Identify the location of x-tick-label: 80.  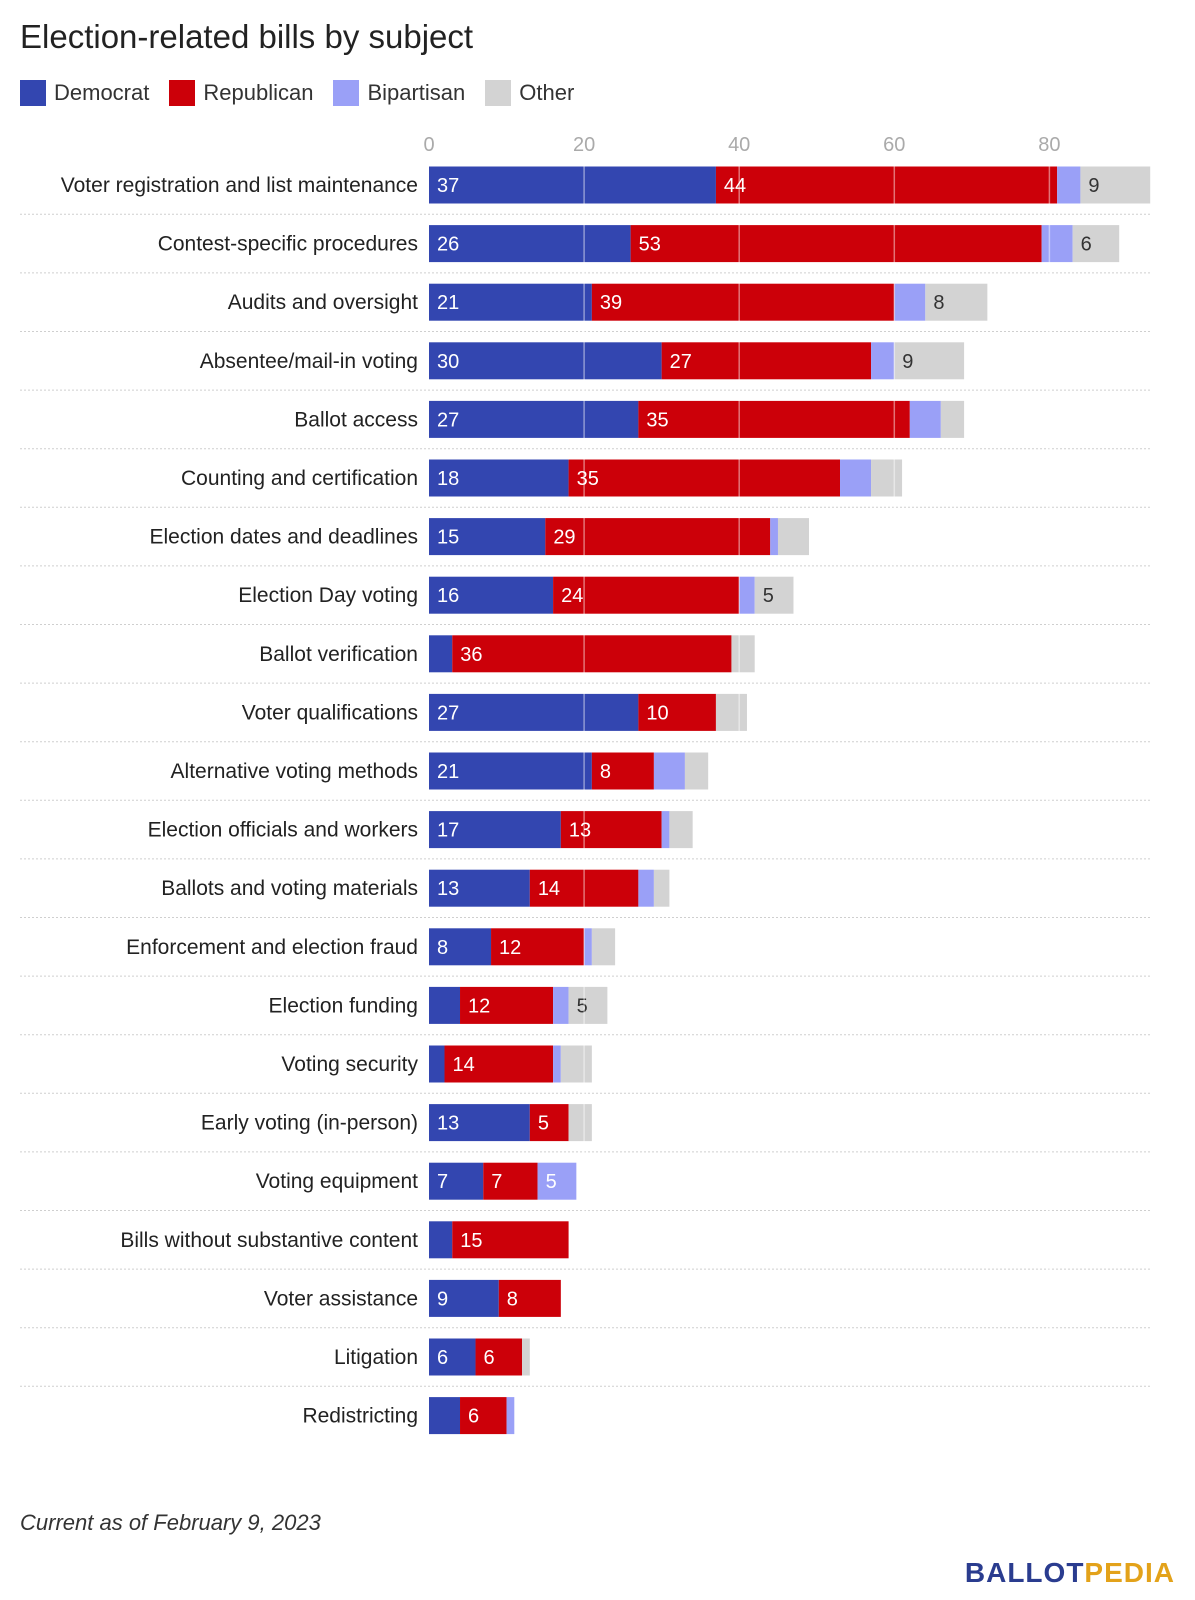
(1049, 145).